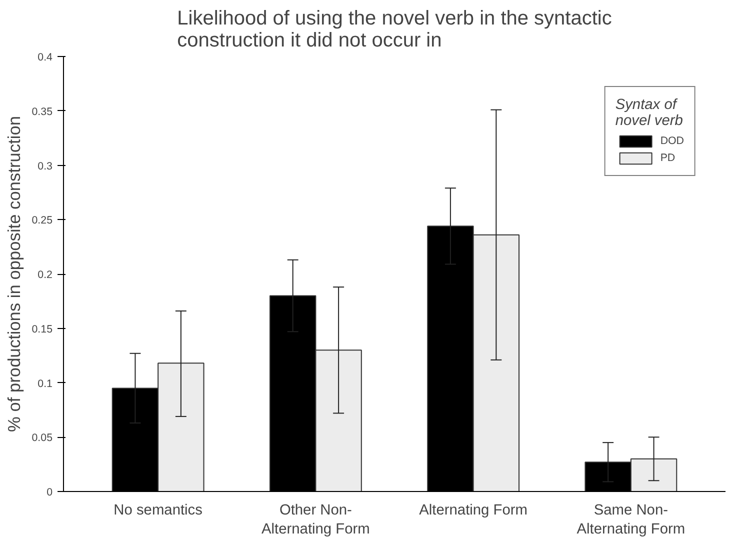 This screenshot has height=545, width=738. What do you see at coordinates (316, 520) in the screenshot?
I see `x-tick-label: Other Non- Alternating Form` at bounding box center [316, 520].